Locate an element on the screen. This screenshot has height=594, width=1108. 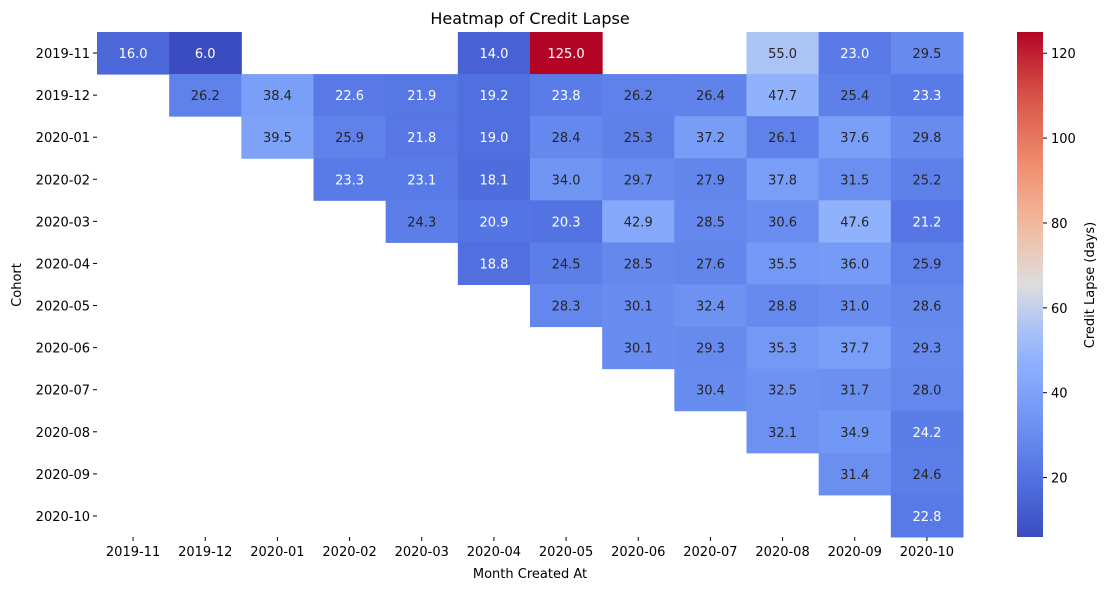
y-tick-label: 2020-01 is located at coordinates (63, 138).